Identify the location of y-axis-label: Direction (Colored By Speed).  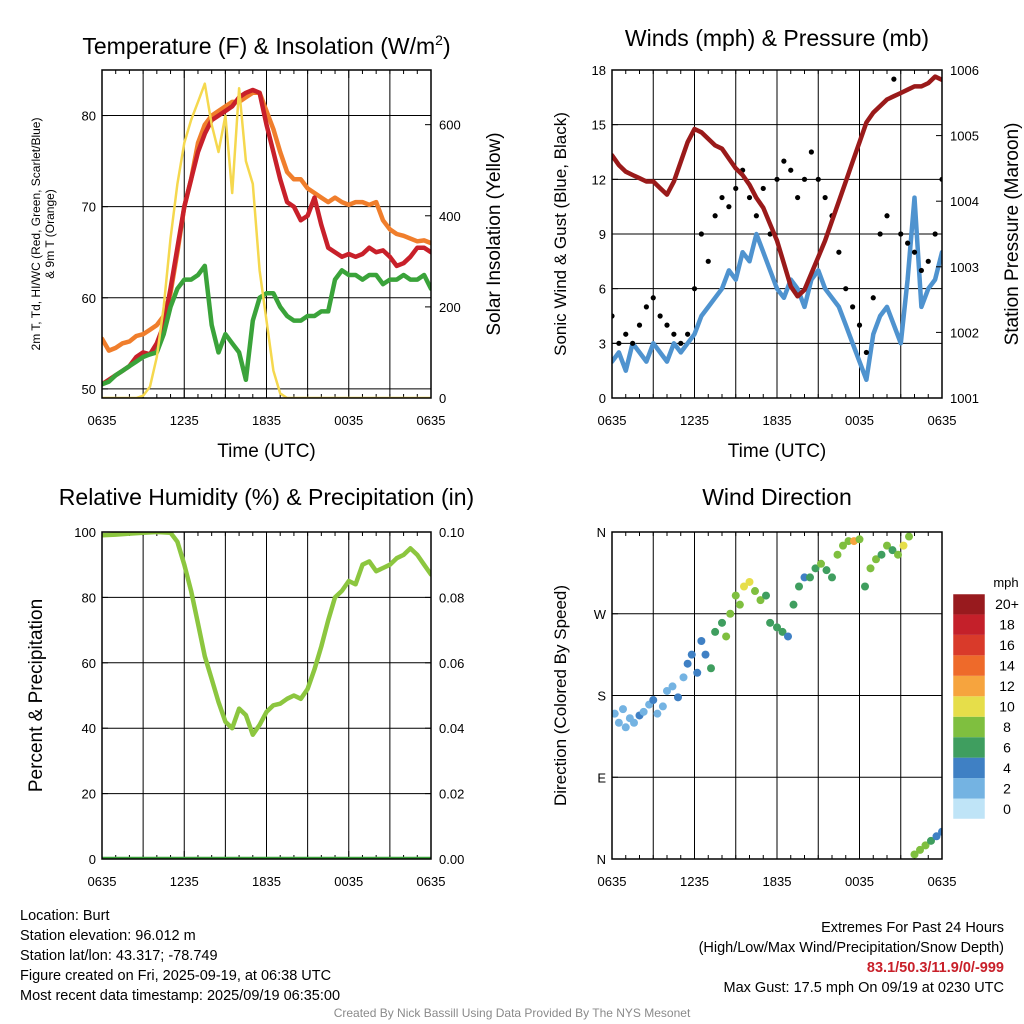
(560, 695).